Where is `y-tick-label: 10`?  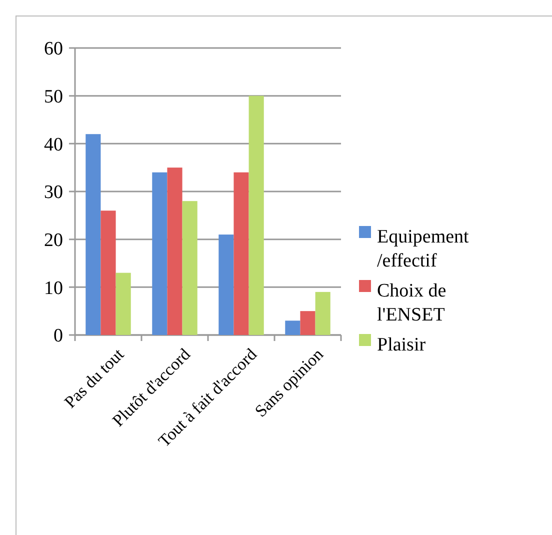
y-tick-label: 10 is located at coordinates (53, 288).